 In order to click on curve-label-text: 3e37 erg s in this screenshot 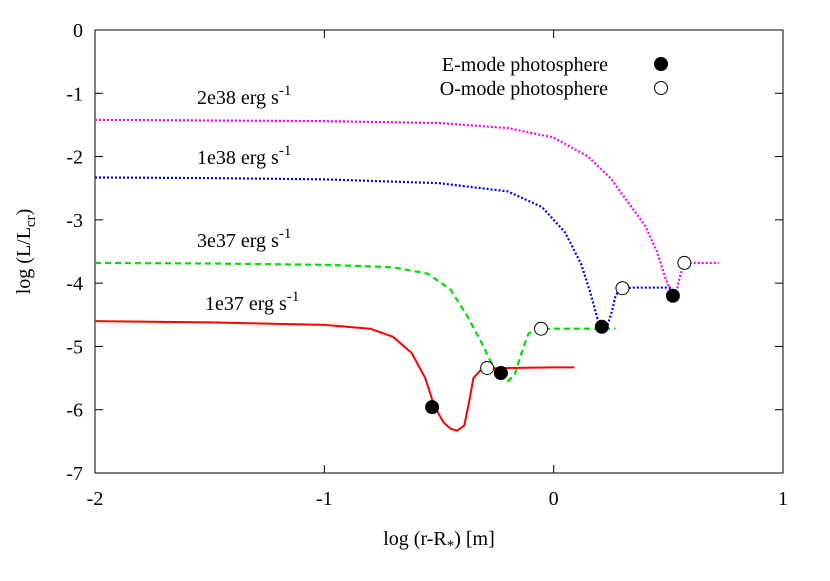, I will do `click(238, 241)`.